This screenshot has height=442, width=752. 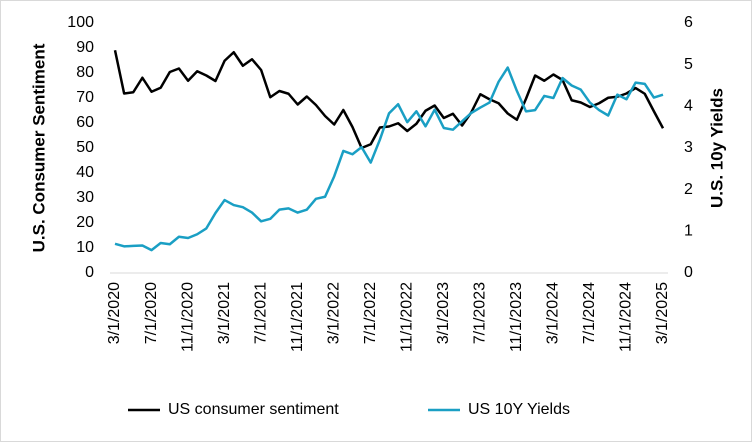 I want to click on y-tick-label: 0, so click(x=89, y=272).